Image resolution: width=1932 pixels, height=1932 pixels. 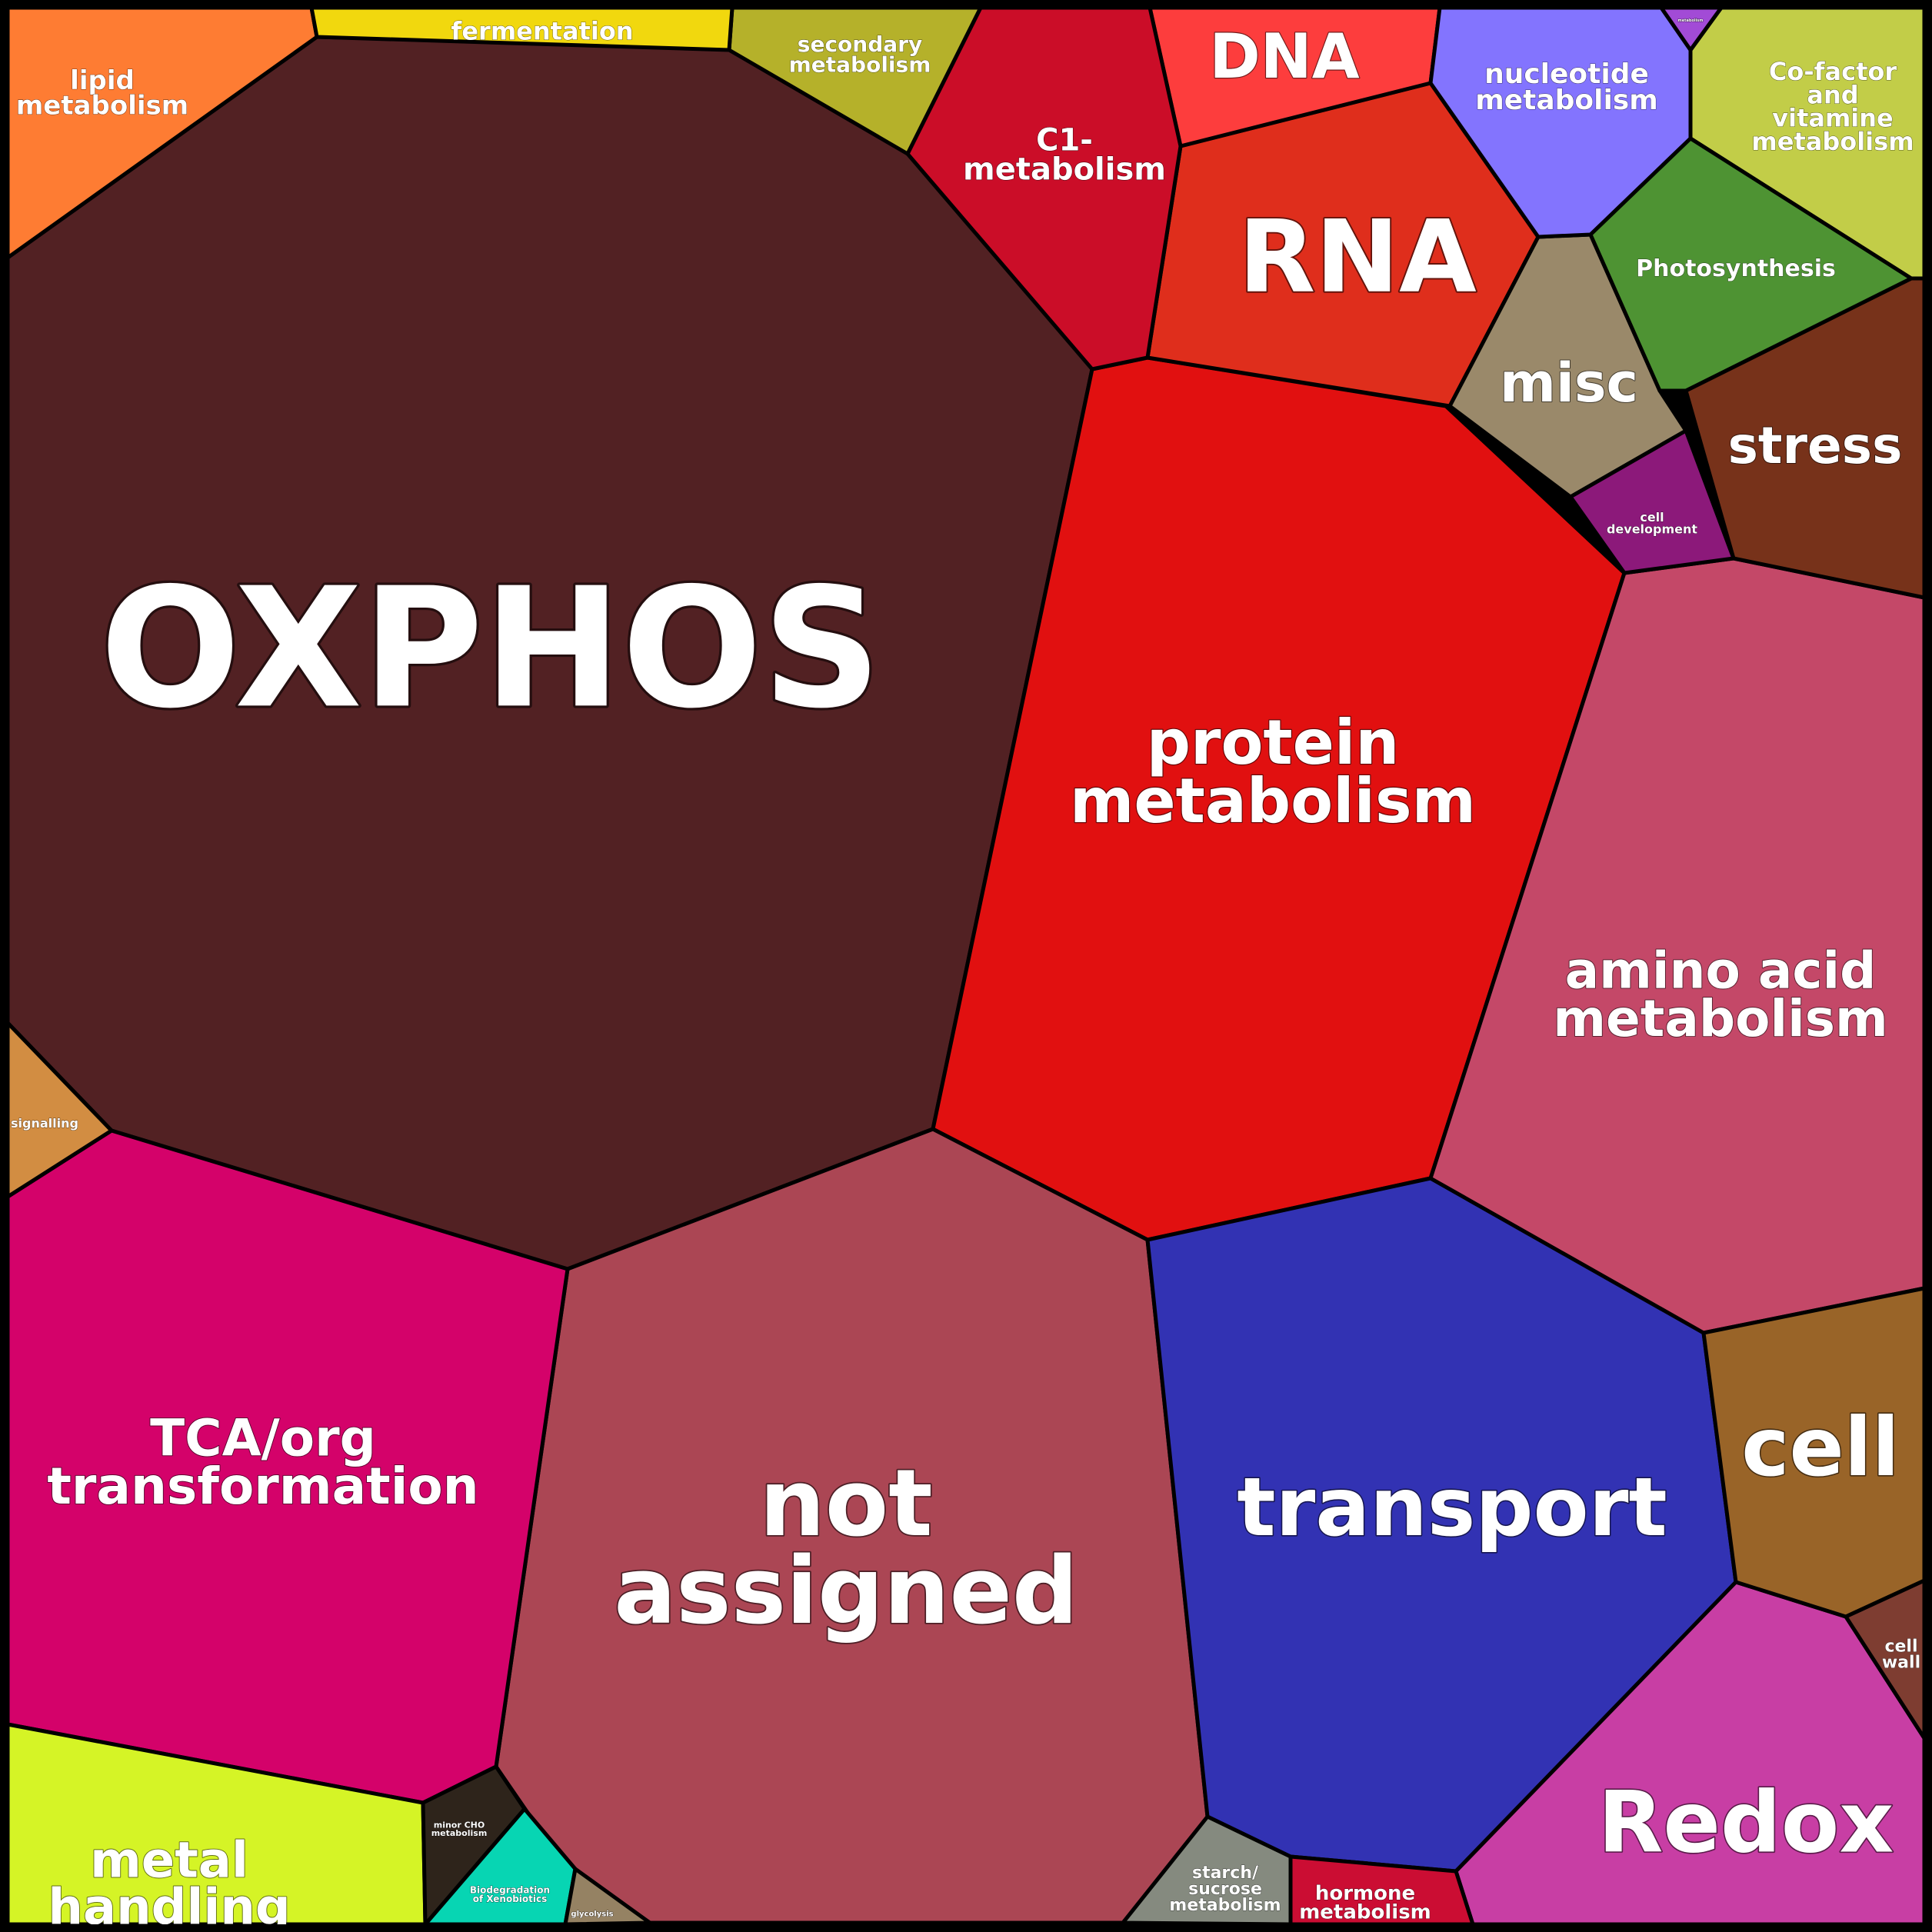 I want to click on label-cell-development-line-1: cell, so click(x=1652, y=517).